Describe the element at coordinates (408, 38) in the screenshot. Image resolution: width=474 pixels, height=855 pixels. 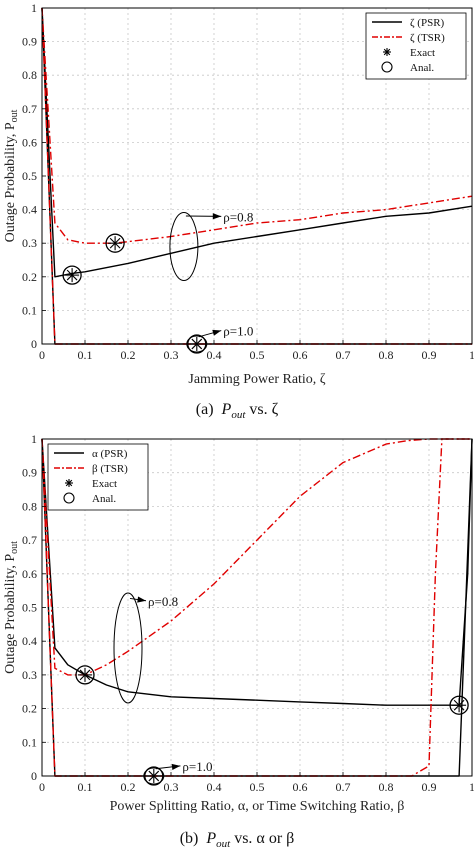
I see `legend-item-1: ζ (TSR)` at that location.